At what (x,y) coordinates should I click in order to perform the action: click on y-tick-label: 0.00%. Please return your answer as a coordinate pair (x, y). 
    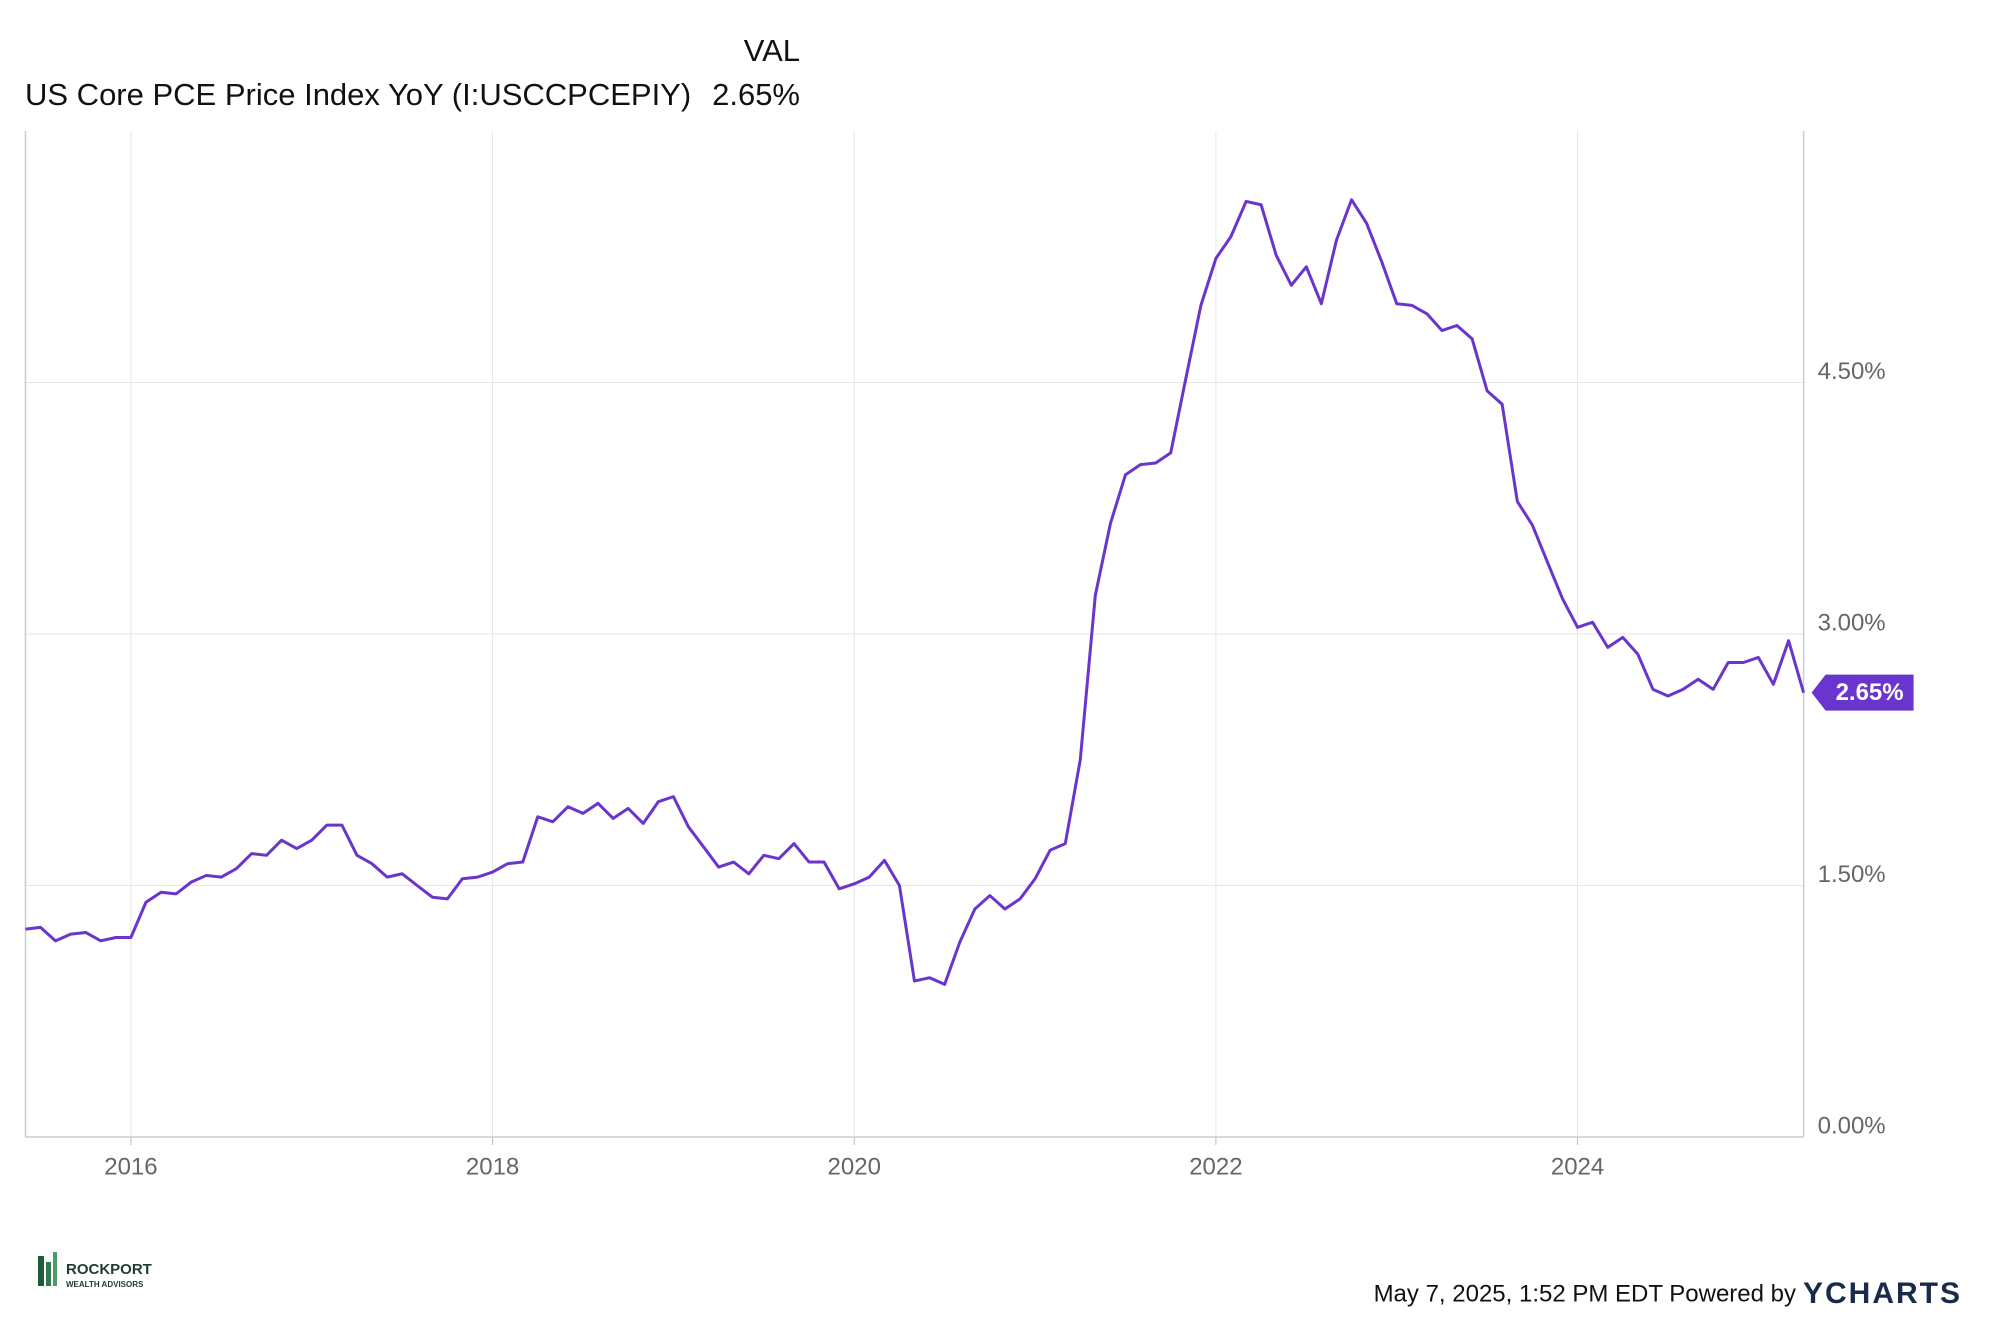
    Looking at the image, I should click on (1852, 1125).